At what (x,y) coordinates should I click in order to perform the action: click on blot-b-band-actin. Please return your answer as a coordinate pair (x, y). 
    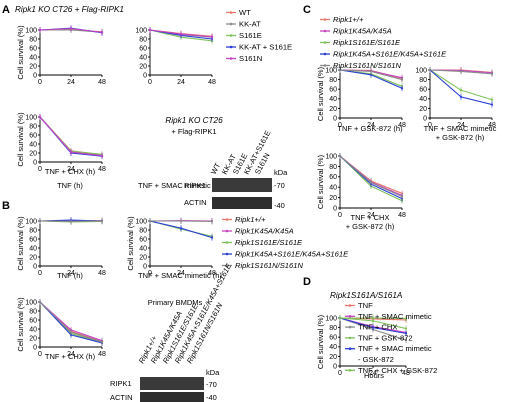
    Looking at the image, I should click on (172, 397).